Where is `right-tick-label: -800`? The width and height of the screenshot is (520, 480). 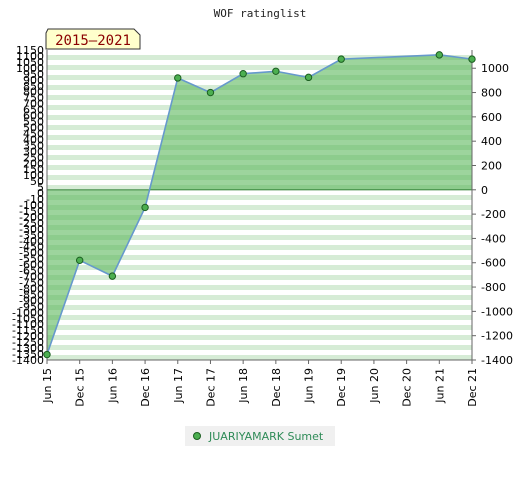
right-tick-label: -800 is located at coordinates (493, 287).